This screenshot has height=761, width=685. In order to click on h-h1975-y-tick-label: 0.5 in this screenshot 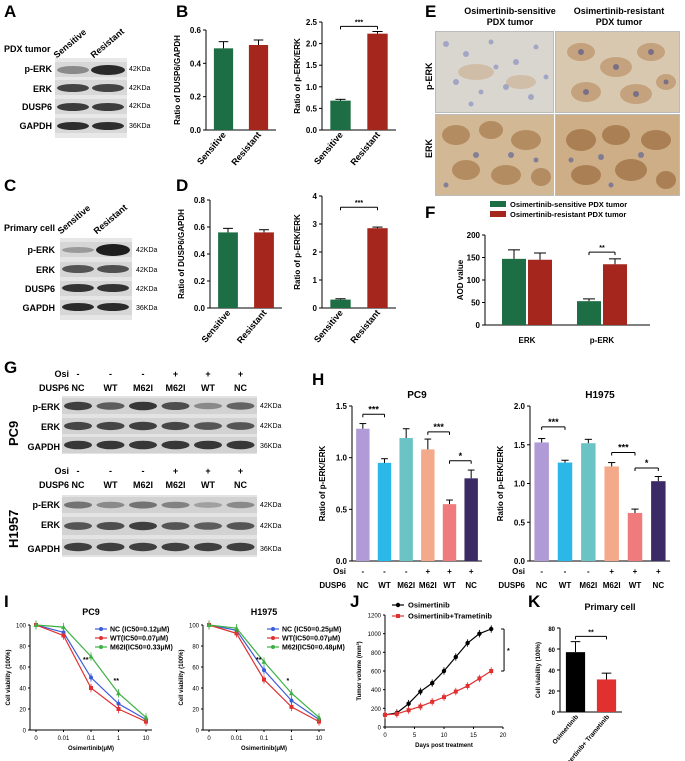, I will do `click(520, 522)`.